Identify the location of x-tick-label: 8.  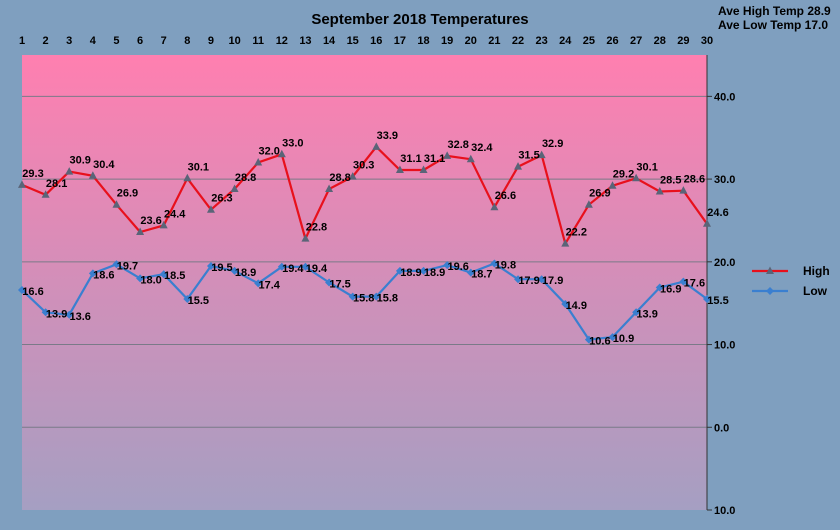
(187, 41).